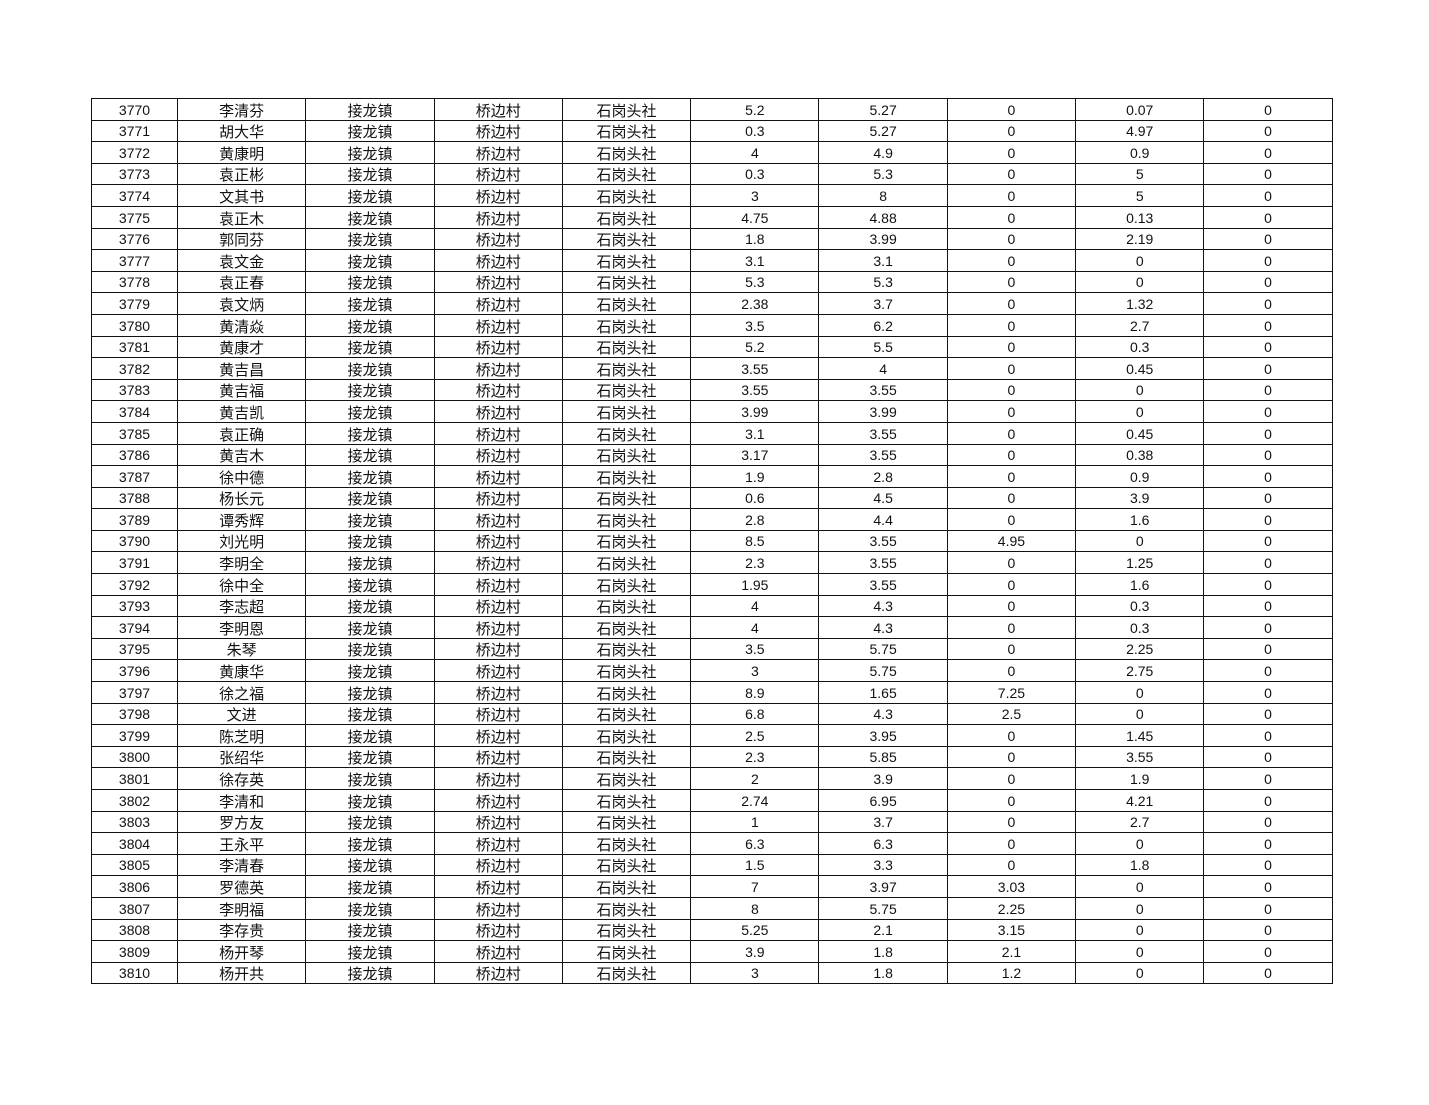 This screenshot has height=1105, width=1429. I want to click on row-id-cell: 3800, so click(134, 757).